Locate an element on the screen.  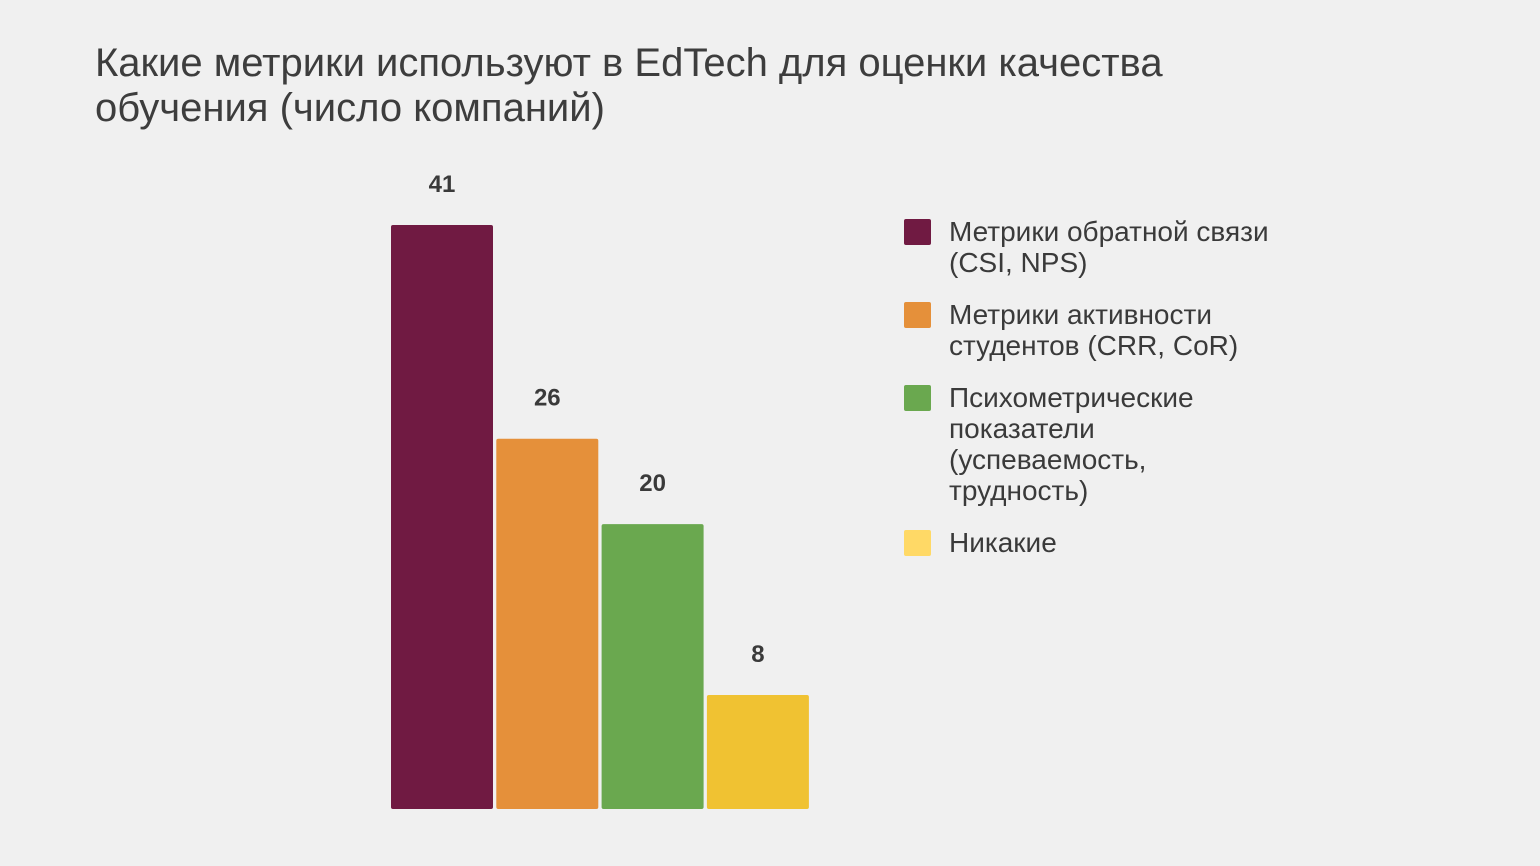
legend-item: Никакие is located at coordinates (1104, 542).